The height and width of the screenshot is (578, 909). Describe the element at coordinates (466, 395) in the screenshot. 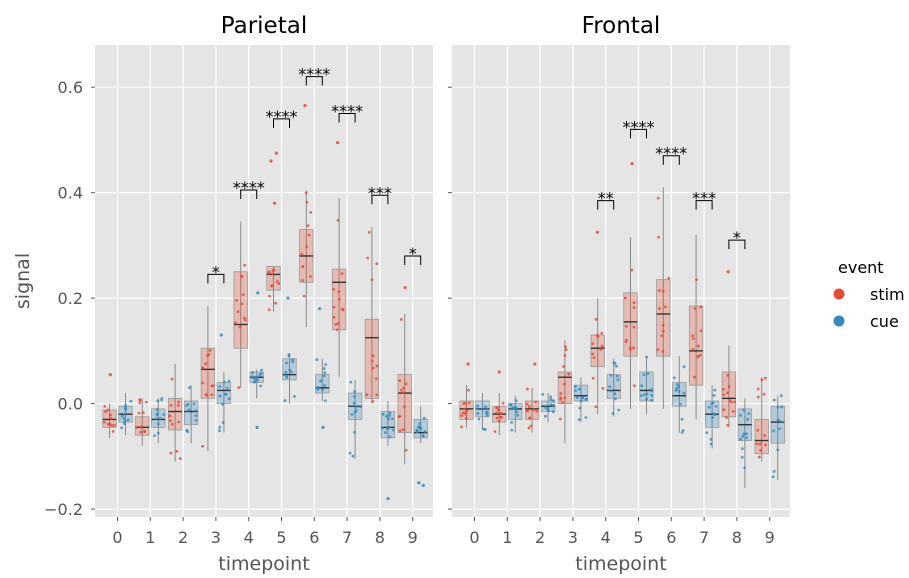

I see `box-stim-t0` at that location.